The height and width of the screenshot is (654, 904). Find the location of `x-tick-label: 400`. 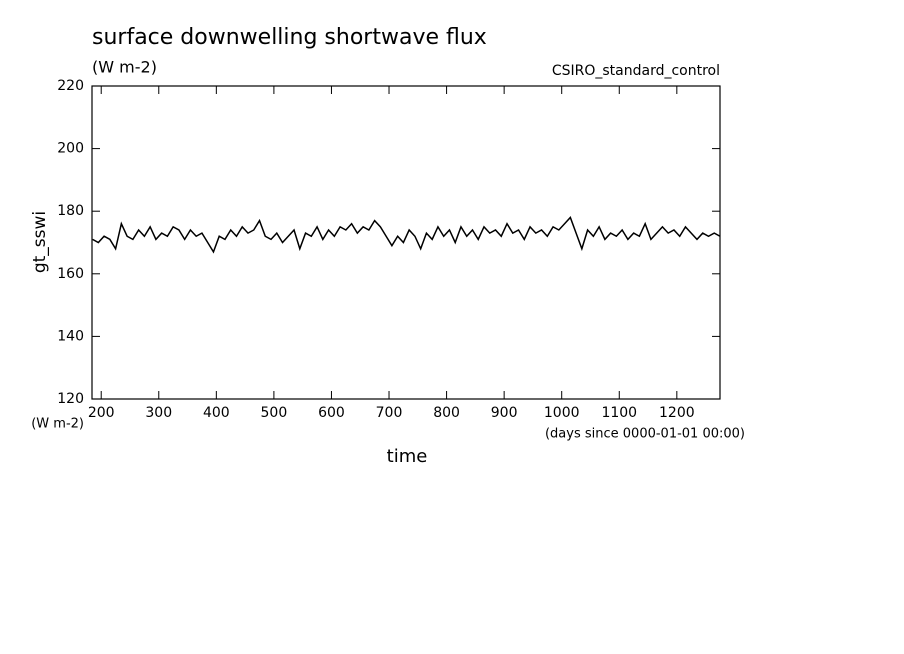

x-tick-label: 400 is located at coordinates (216, 413).